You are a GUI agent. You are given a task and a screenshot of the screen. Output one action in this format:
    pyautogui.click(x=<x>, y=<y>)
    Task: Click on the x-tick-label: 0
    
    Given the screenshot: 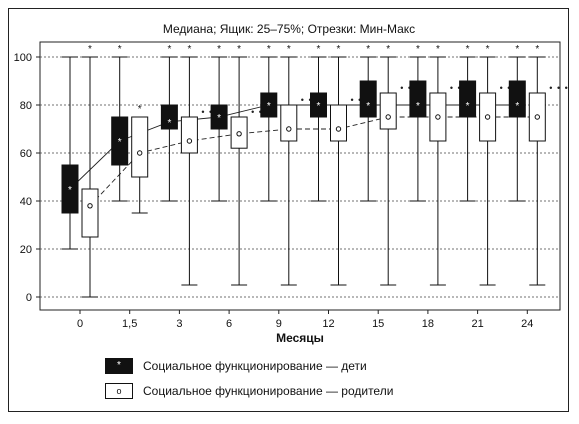 What is the action you would take?
    pyautogui.click(x=80, y=324)
    